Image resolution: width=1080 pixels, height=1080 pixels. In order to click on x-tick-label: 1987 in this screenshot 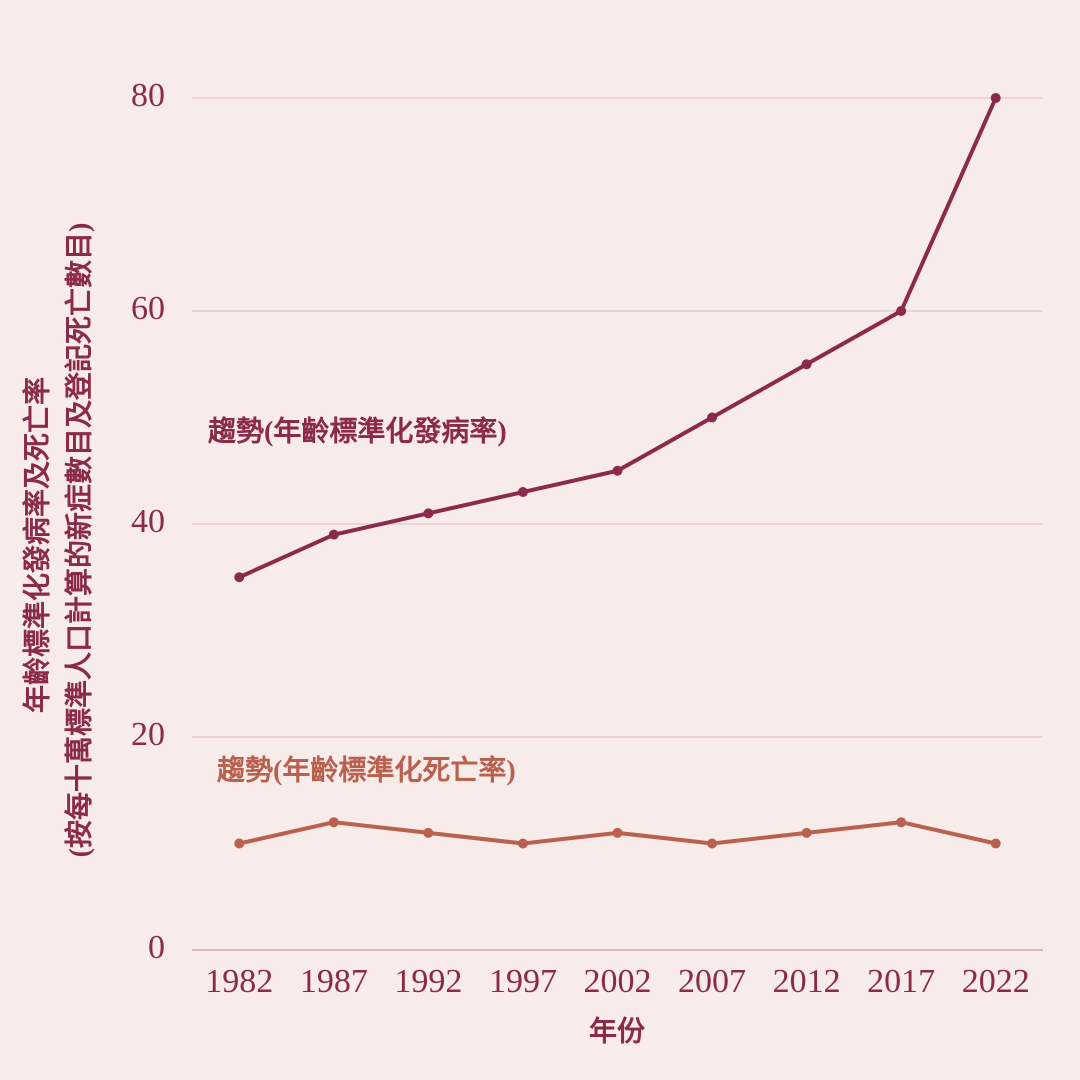, I will do `click(334, 981)`.